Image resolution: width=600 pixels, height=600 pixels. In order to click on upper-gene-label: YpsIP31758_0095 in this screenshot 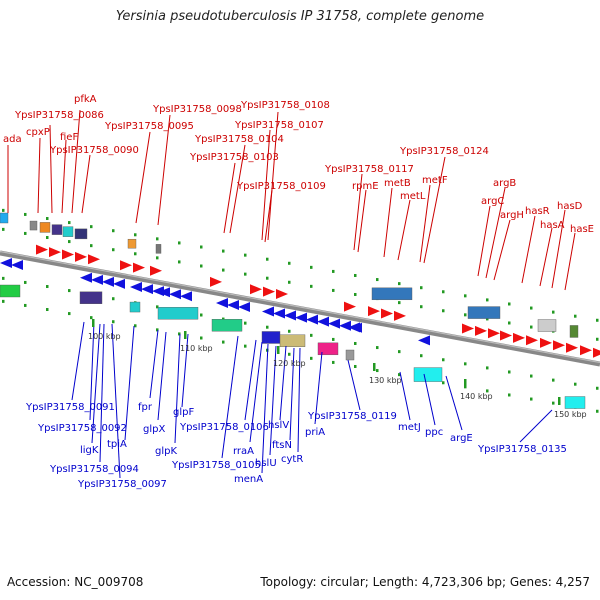, I will do `click(149, 126)`.